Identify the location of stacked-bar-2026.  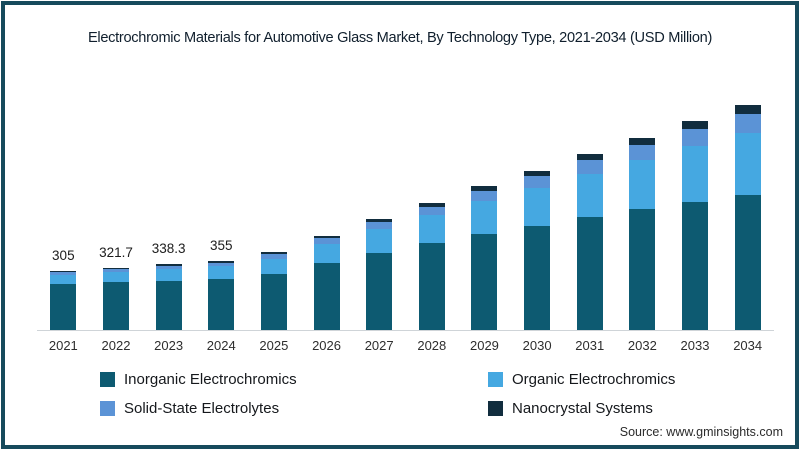
(326, 282).